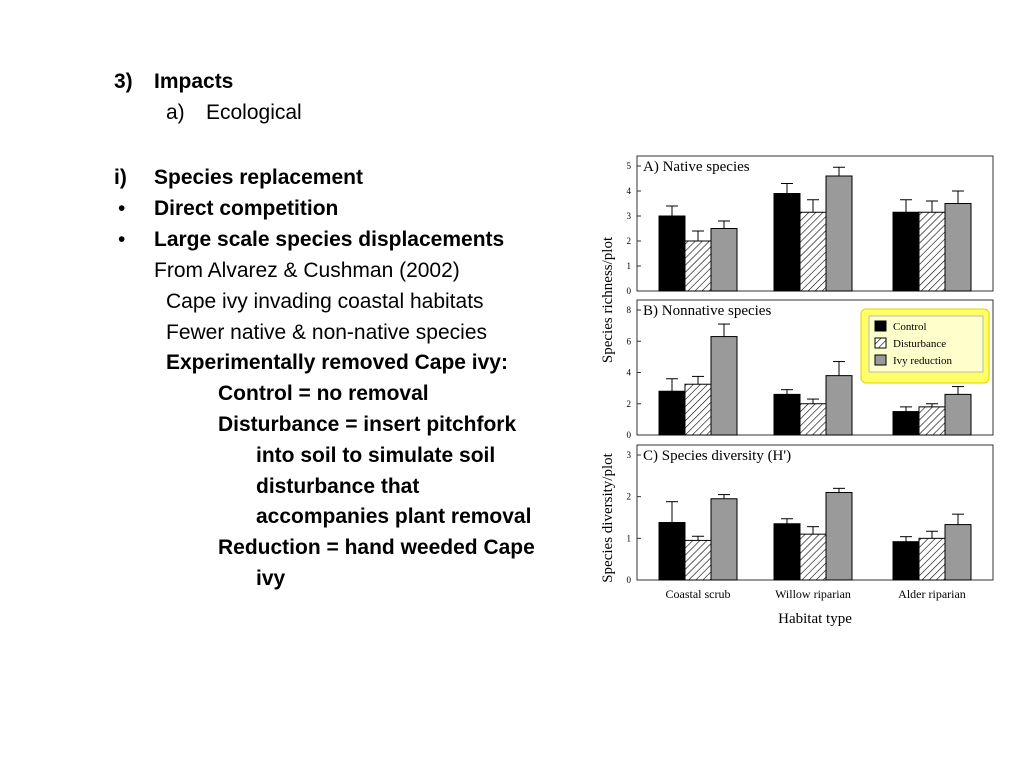 This screenshot has width=1024, height=768. Describe the element at coordinates (325, 301) in the screenshot. I see `note-line: Cape ivy invading coastal habitats` at that location.